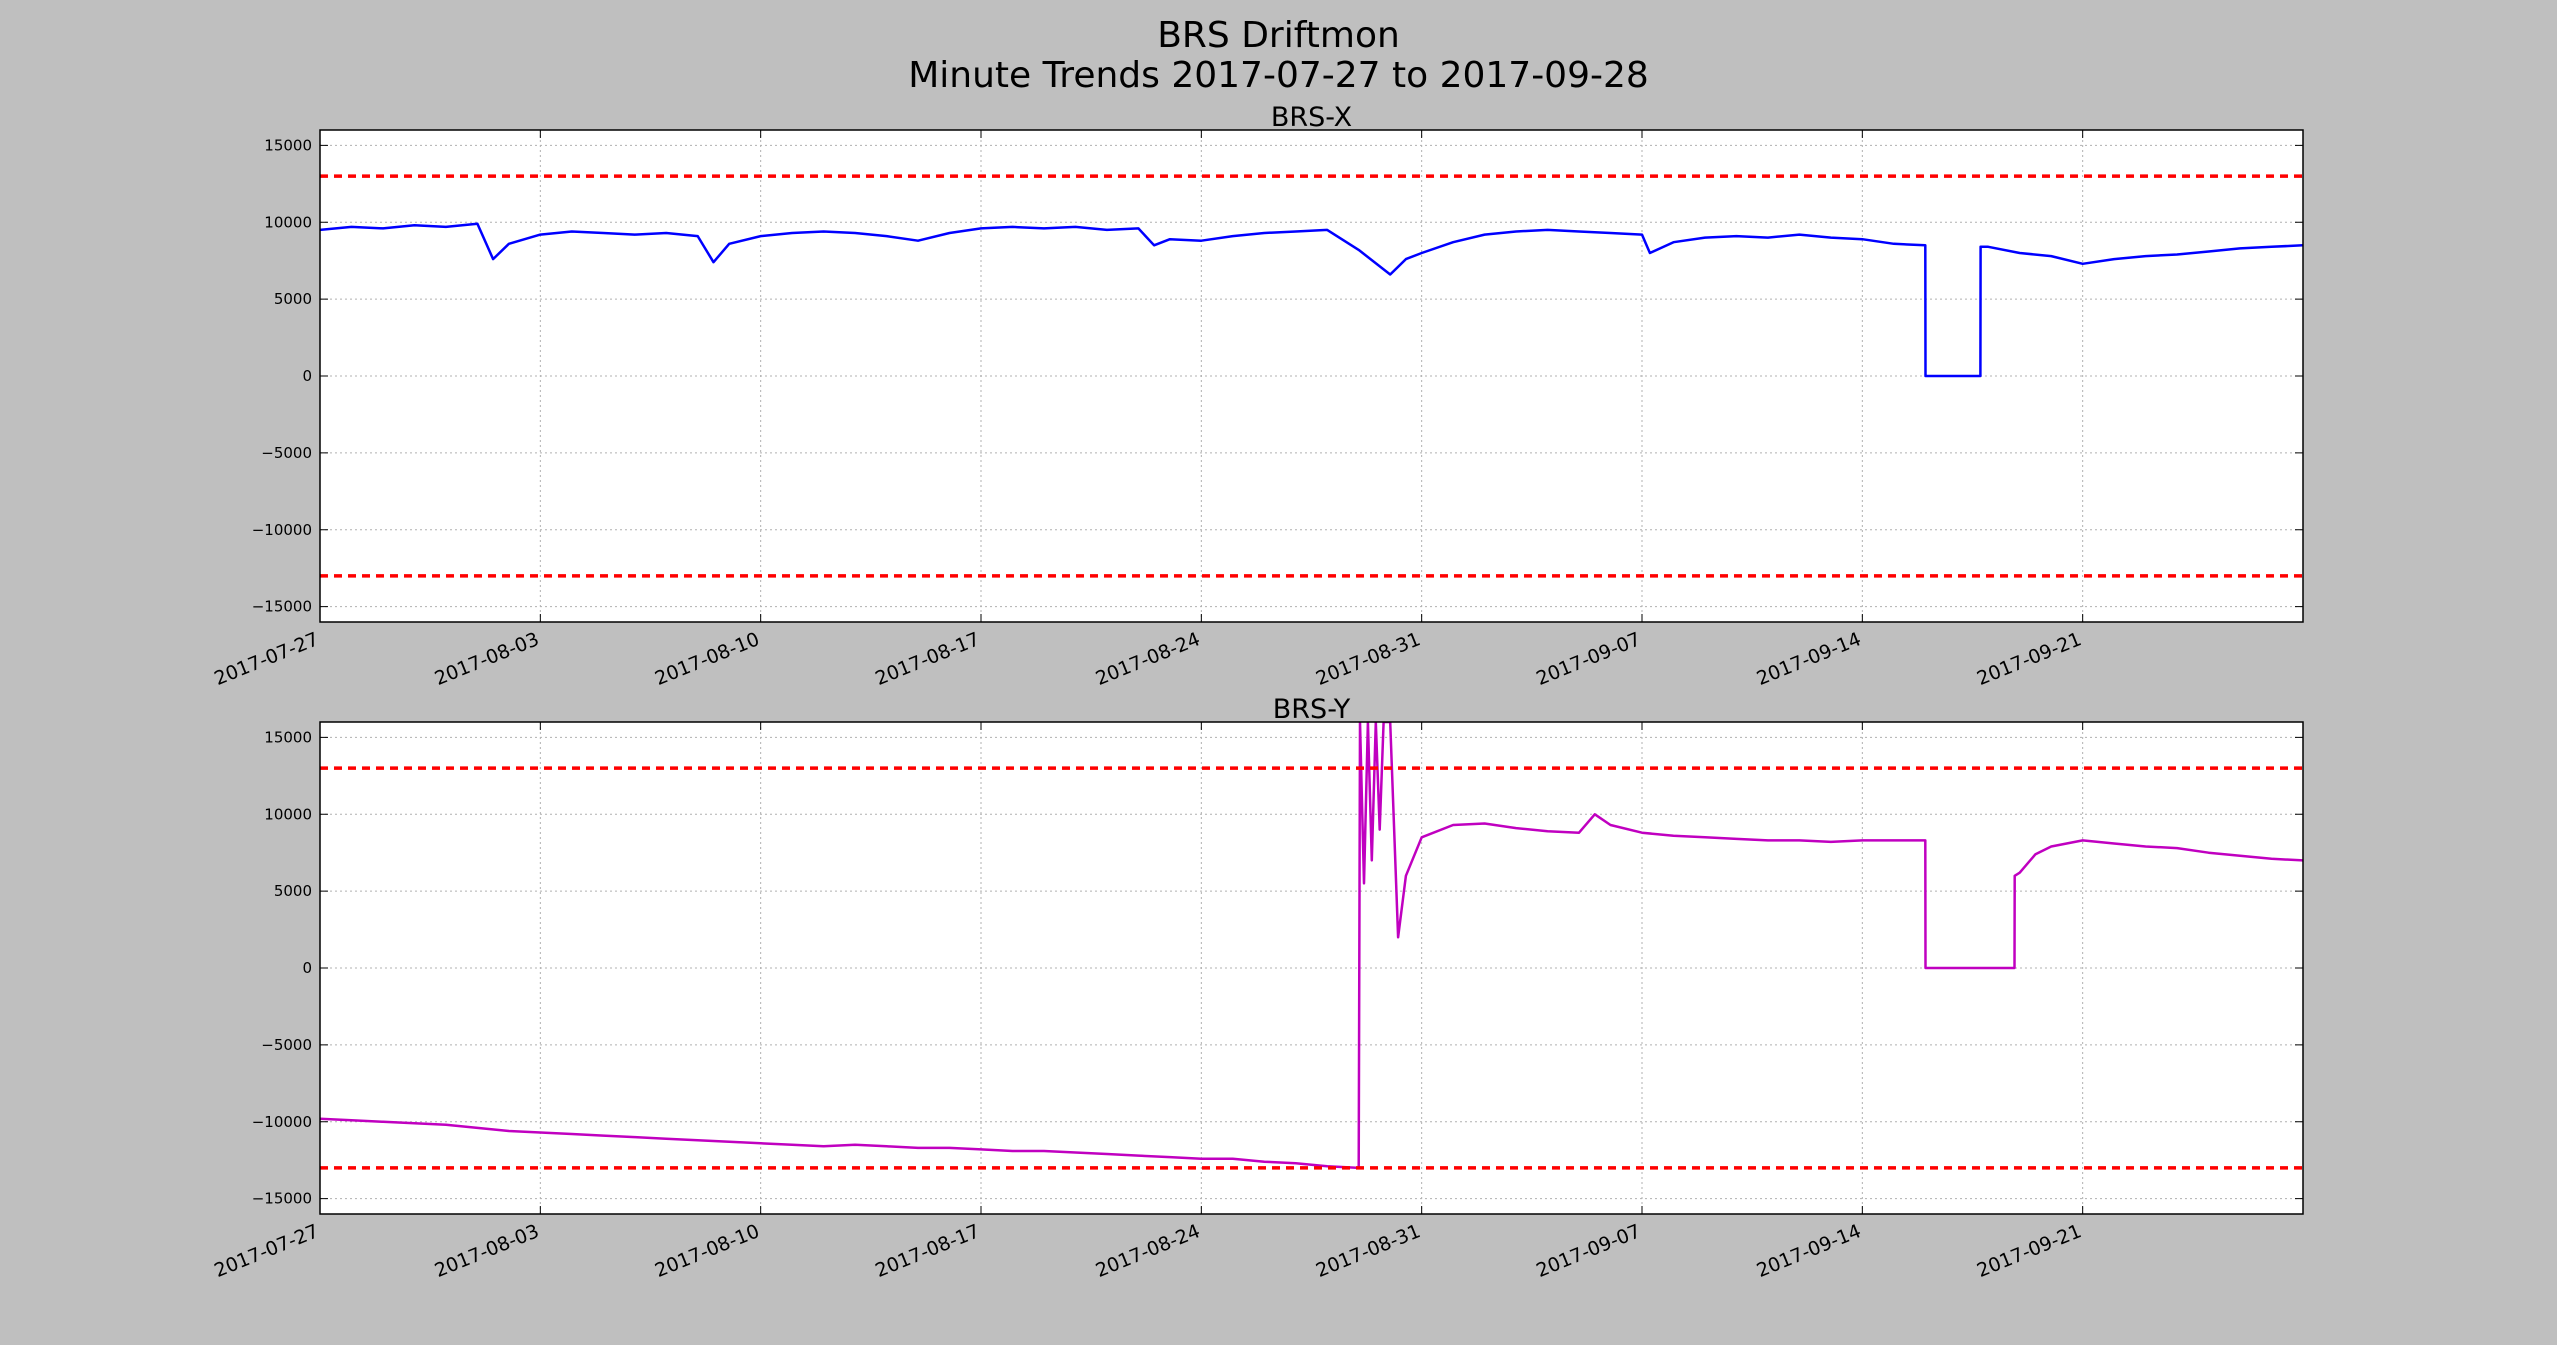 Image resolution: width=2557 pixels, height=1345 pixels. What do you see at coordinates (1278, 35) in the screenshot?
I see `figure-title: BRS Driftmon` at bounding box center [1278, 35].